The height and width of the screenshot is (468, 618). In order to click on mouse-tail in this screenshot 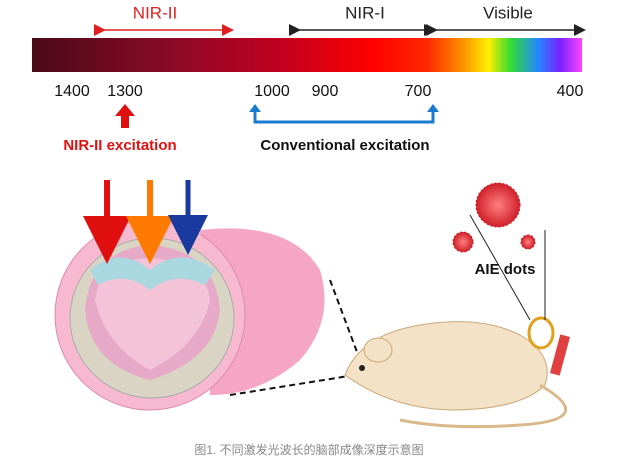, I will do `click(483, 406)`.